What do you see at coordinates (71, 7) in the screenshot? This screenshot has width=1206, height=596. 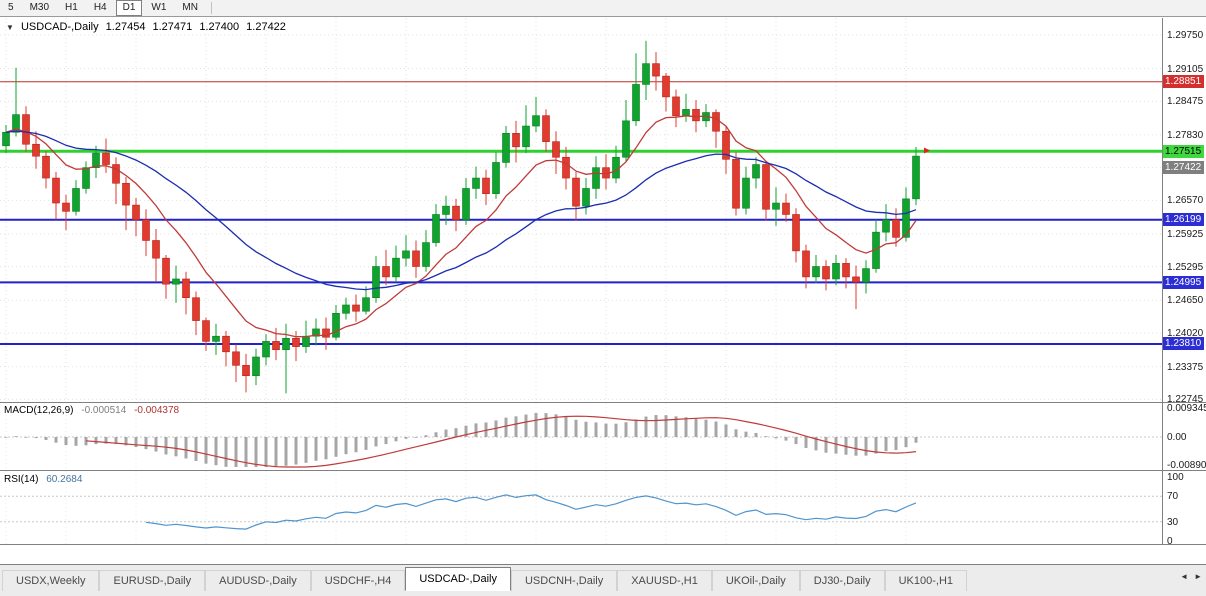 I see `timeframe-button-h1: H1` at bounding box center [71, 7].